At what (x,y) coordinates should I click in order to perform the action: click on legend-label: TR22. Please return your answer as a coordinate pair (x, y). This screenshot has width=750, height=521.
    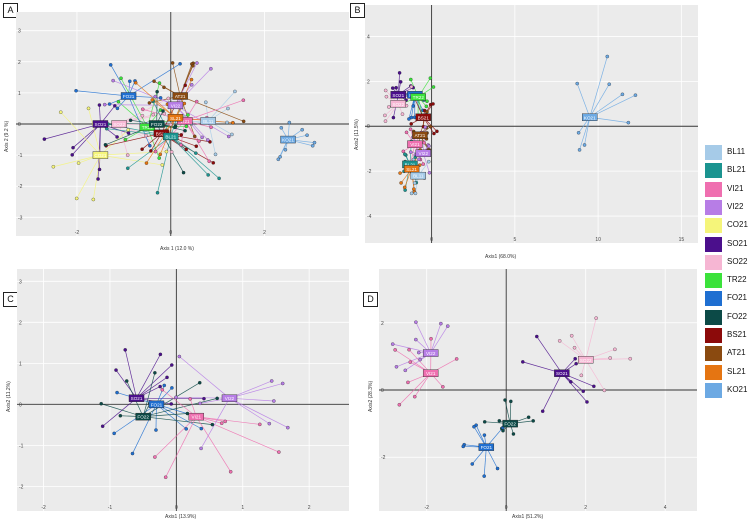
    Looking at the image, I should click on (737, 280).